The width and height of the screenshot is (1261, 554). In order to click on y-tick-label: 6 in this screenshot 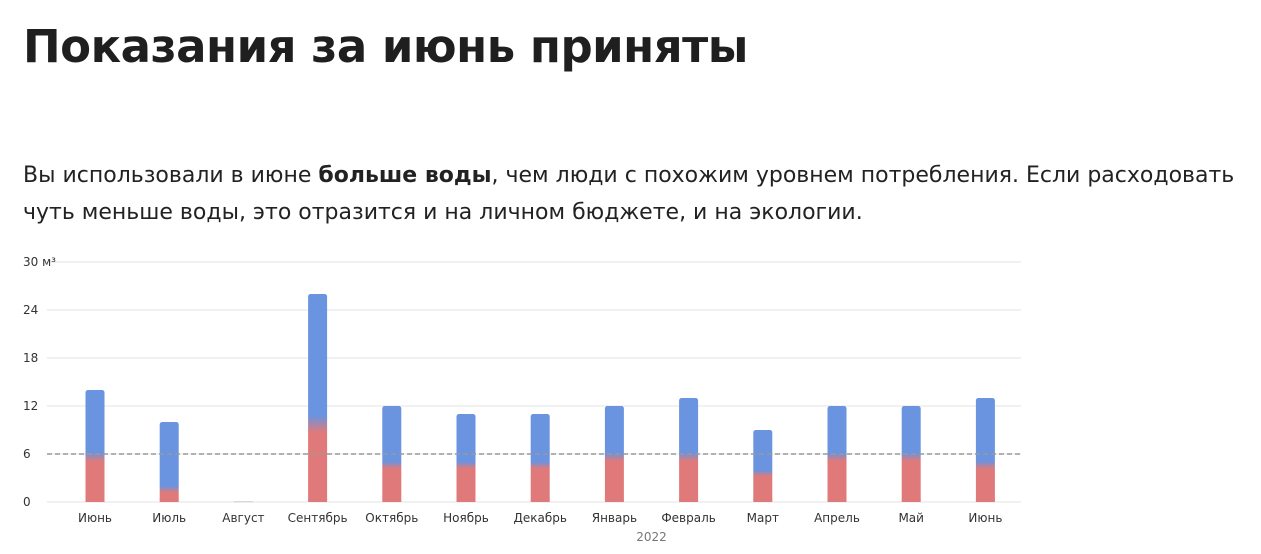, I will do `click(27, 454)`.